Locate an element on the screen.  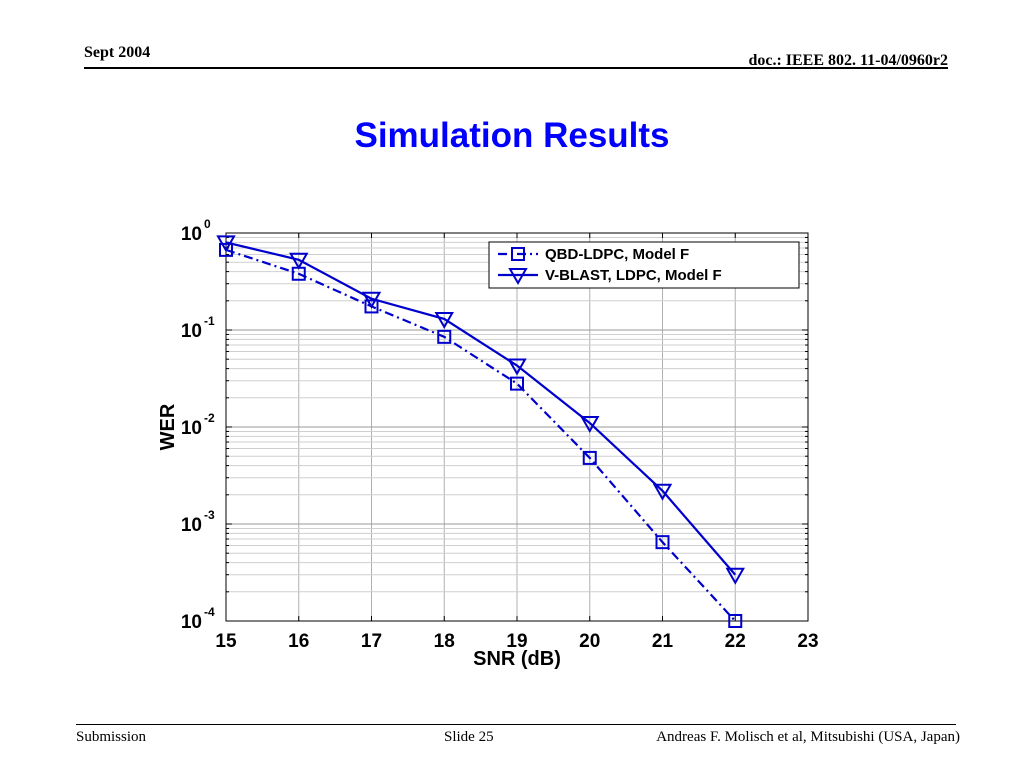
y-tick-exponent: -3 is located at coordinates (209, 515).